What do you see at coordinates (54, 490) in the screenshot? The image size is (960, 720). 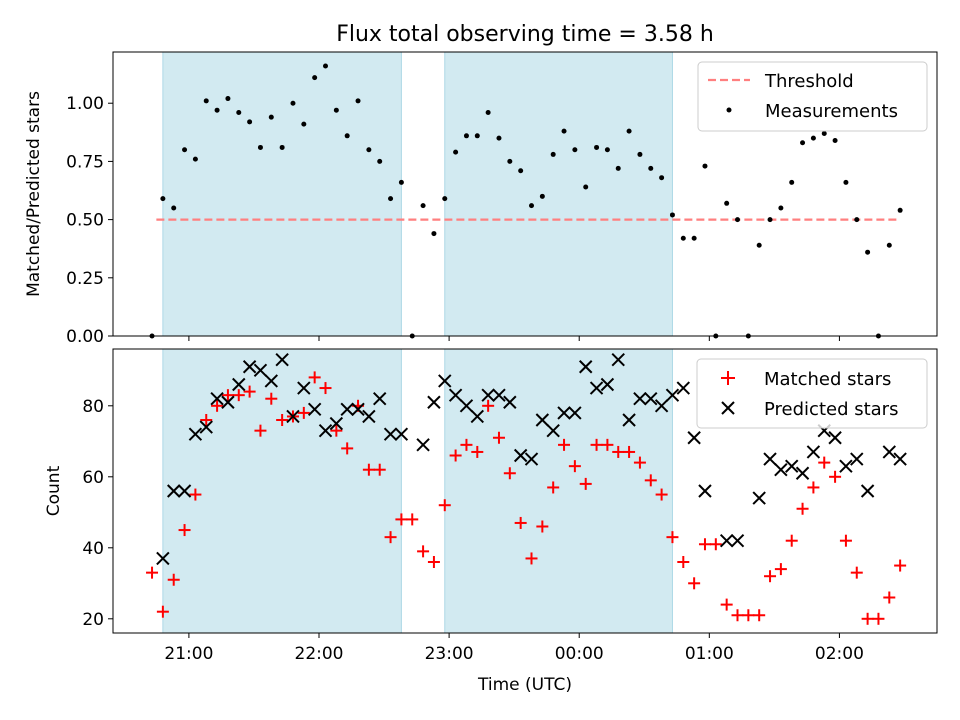 I see `bottom-y-axis-label: Count` at bounding box center [54, 490].